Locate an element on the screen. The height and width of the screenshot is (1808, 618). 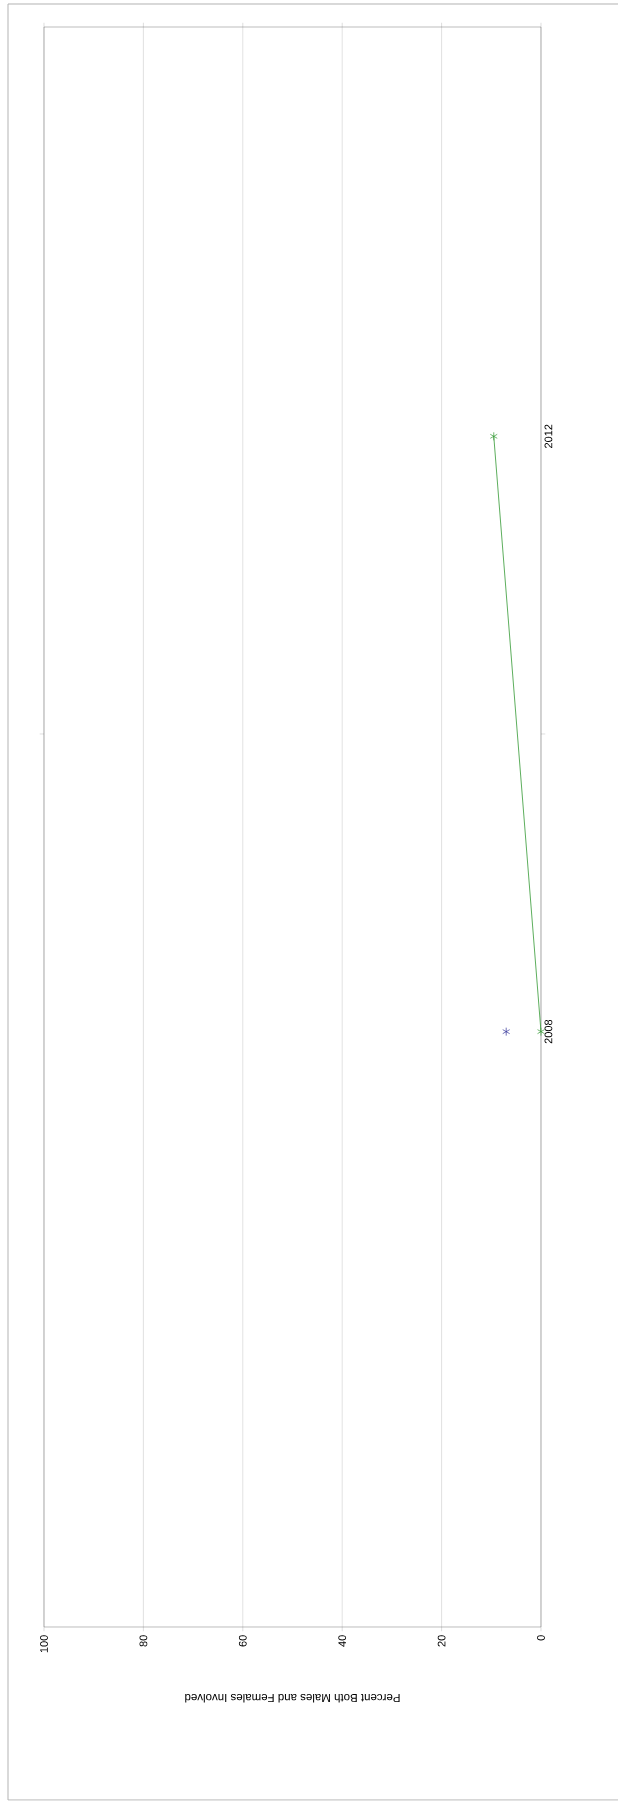
x-tick-label: 0 is located at coordinates (541, 1638).